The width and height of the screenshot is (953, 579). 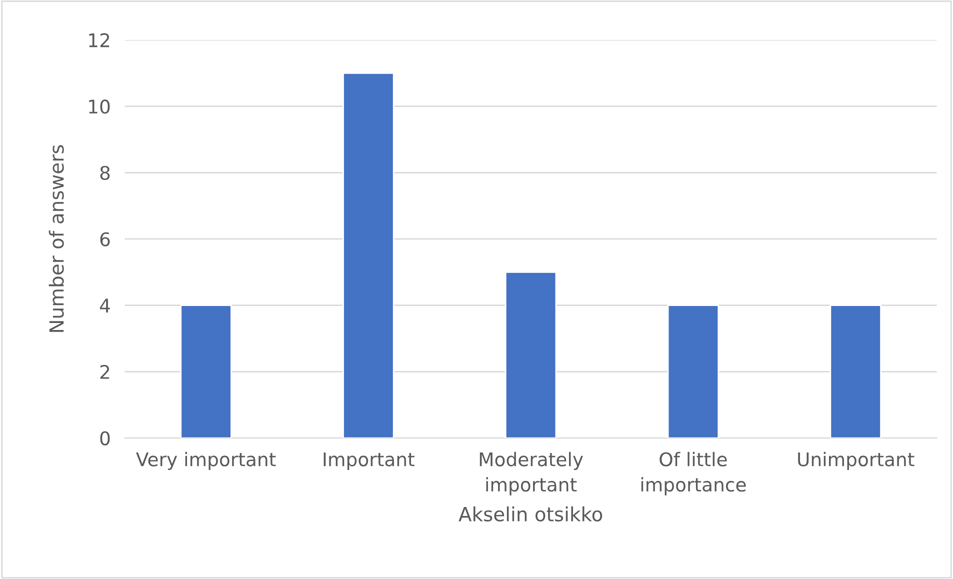 What do you see at coordinates (693, 474) in the screenshot?
I see `x-tick-label: Of little importance` at bounding box center [693, 474].